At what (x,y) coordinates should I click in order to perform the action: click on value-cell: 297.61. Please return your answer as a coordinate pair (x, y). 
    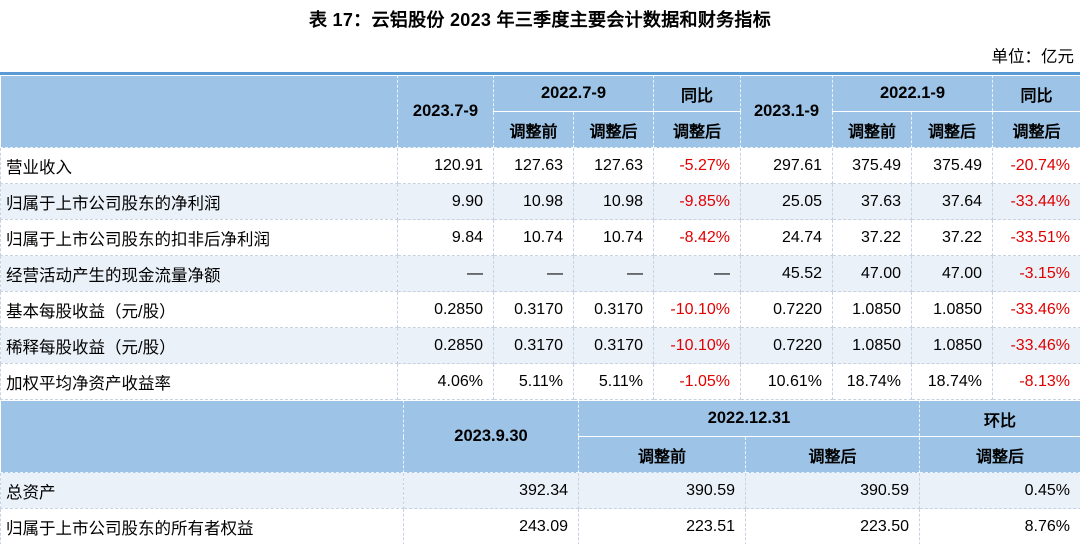
    Looking at the image, I should click on (787, 165).